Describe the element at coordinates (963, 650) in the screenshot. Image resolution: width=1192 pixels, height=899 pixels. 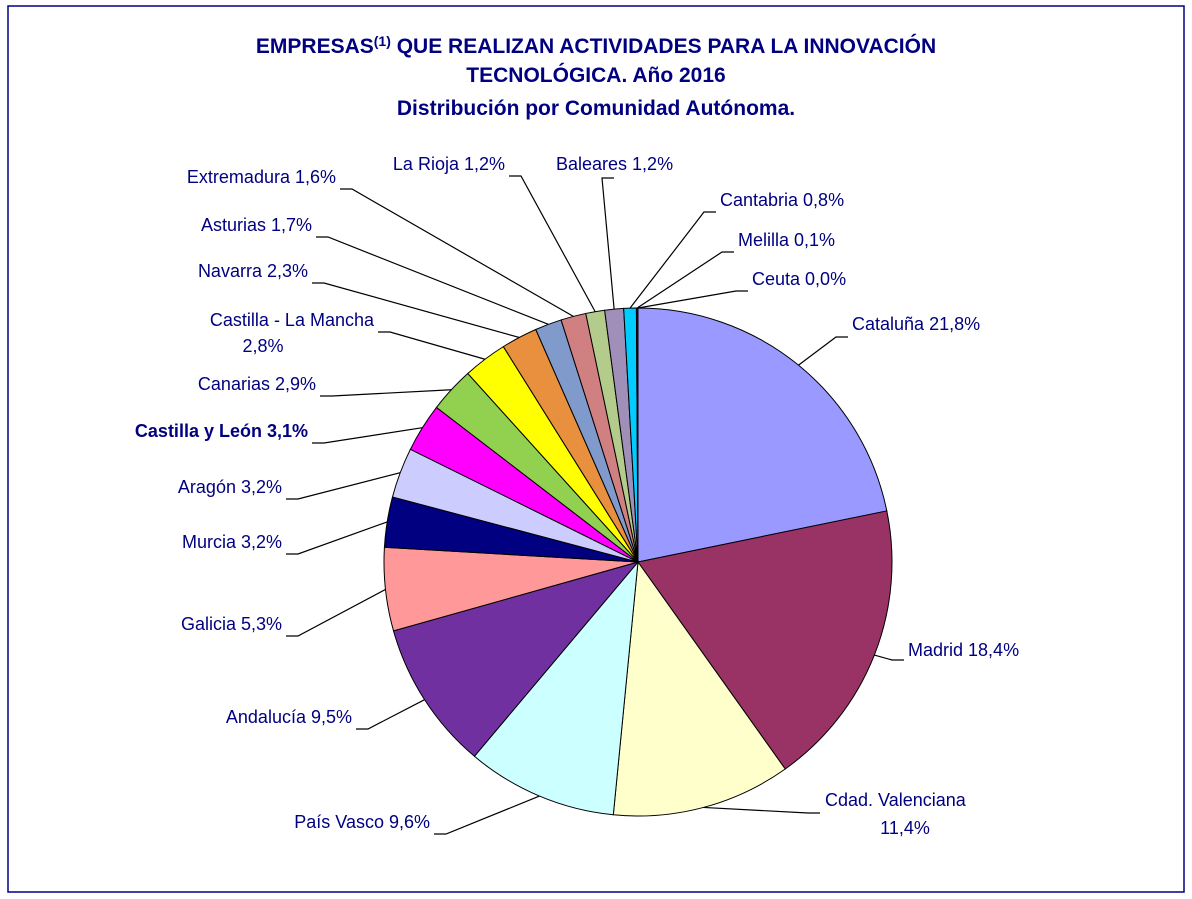
I see `data-label: Madrid 18,4%` at that location.